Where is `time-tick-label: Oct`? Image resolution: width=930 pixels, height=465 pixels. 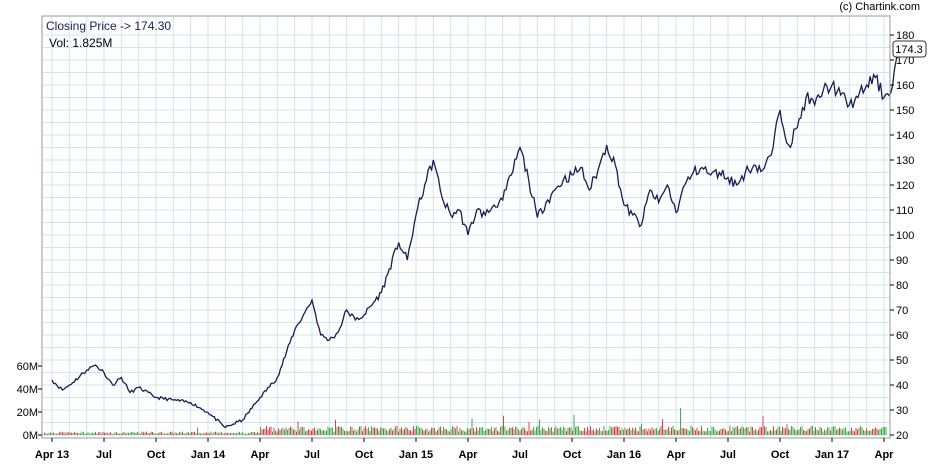 time-tick-label: Oct is located at coordinates (572, 455).